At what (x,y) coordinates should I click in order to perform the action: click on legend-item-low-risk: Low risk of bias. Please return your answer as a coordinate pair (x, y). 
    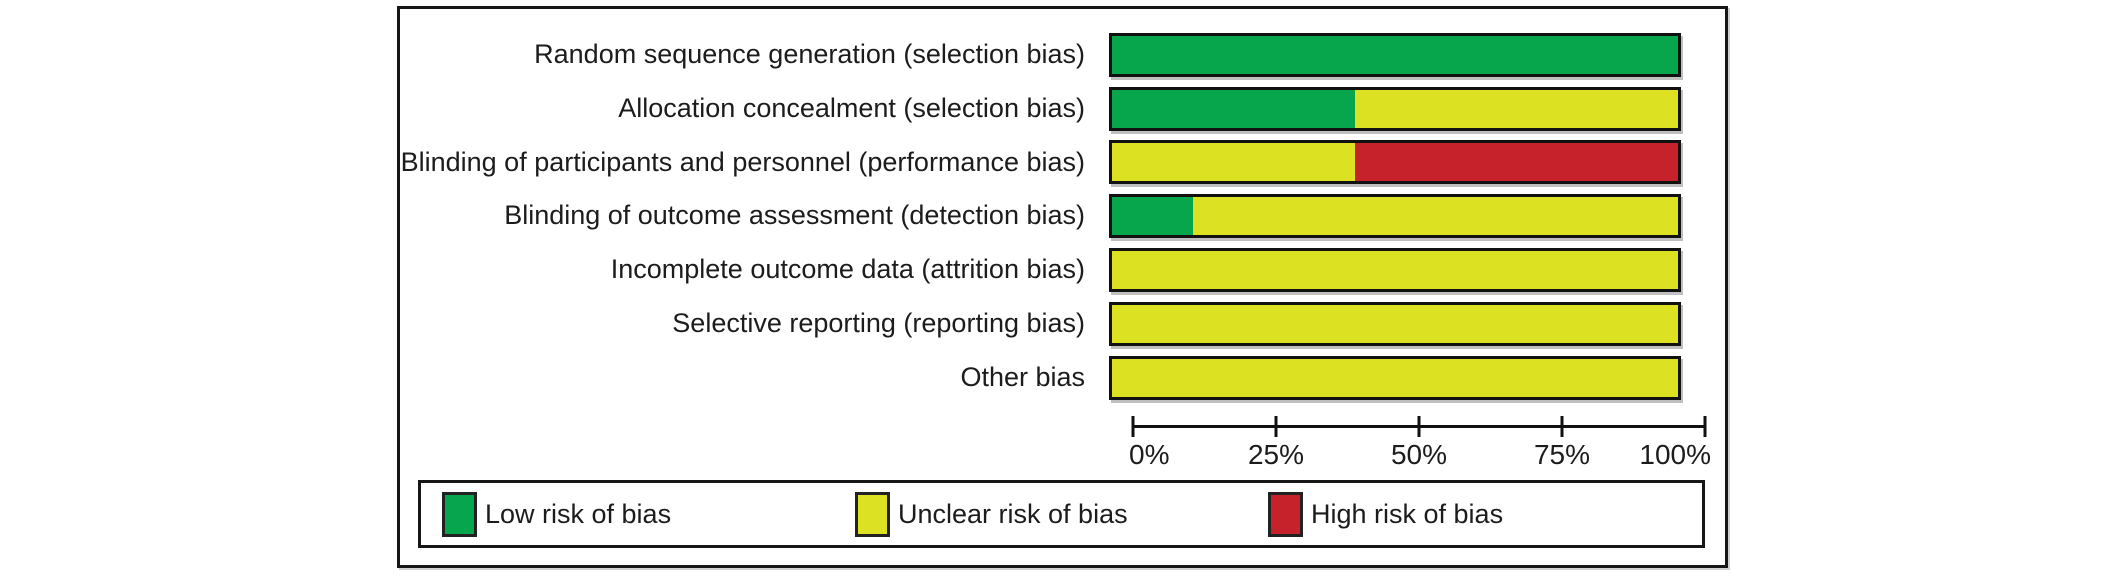
    Looking at the image, I should click on (556, 514).